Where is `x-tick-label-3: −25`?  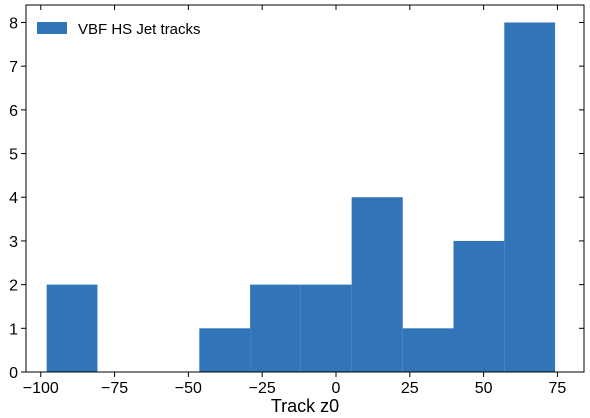 x-tick-label-3: −25 is located at coordinates (262, 388).